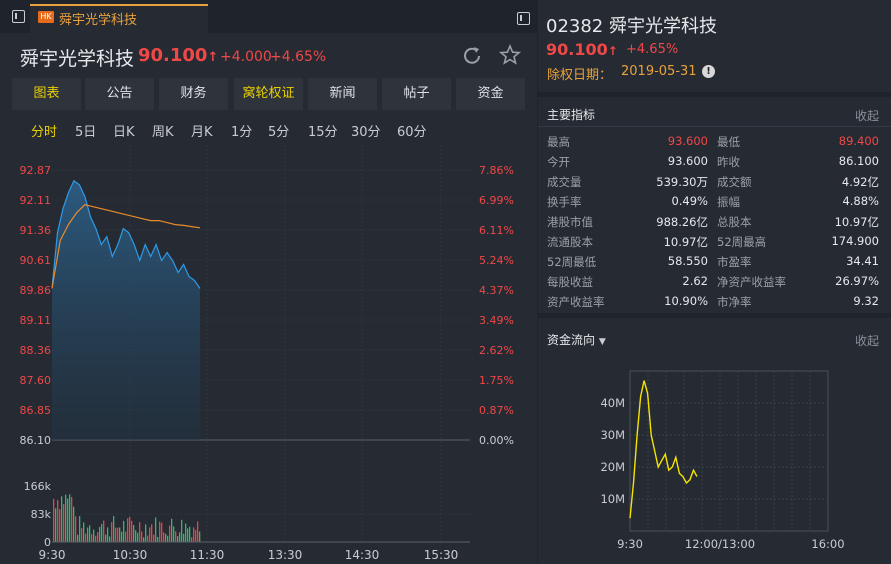 Image resolution: width=891 pixels, height=564 pixels. I want to click on metric-label: 成交量, so click(564, 182).